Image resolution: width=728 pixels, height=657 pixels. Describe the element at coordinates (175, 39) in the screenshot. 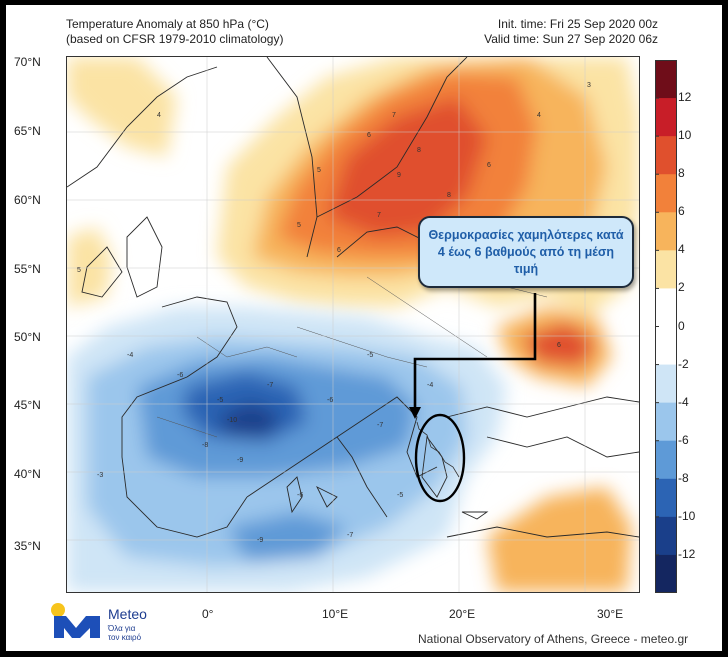

I see `title-line-2: (based on CFSR 1979-2010 climatology)` at that location.